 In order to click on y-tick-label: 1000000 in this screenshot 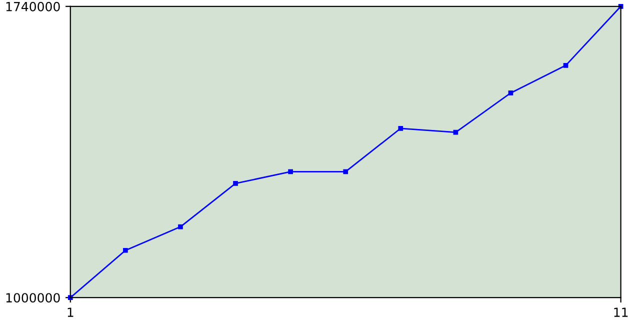, I will do `click(33, 298)`.